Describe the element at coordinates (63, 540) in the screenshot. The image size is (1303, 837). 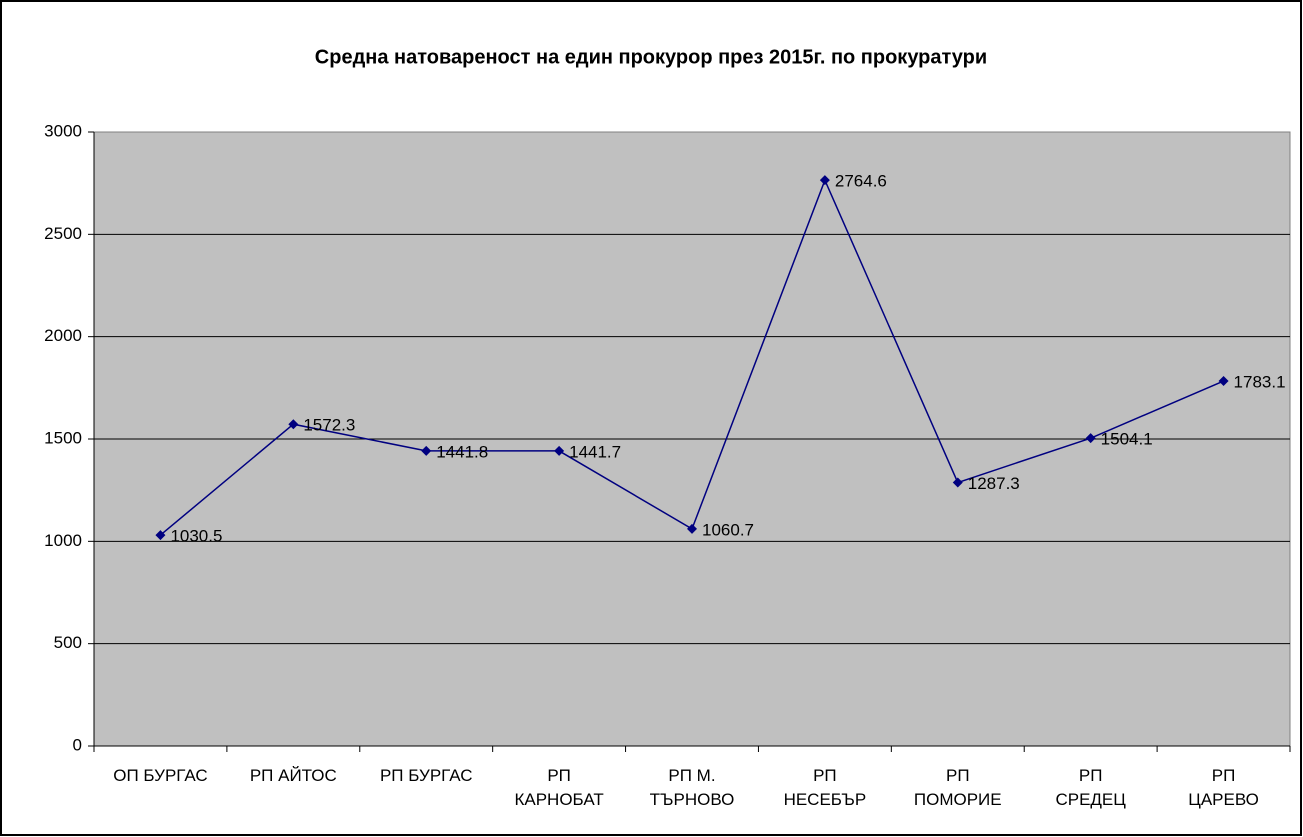
I see `y-tick-label: 1000` at that location.